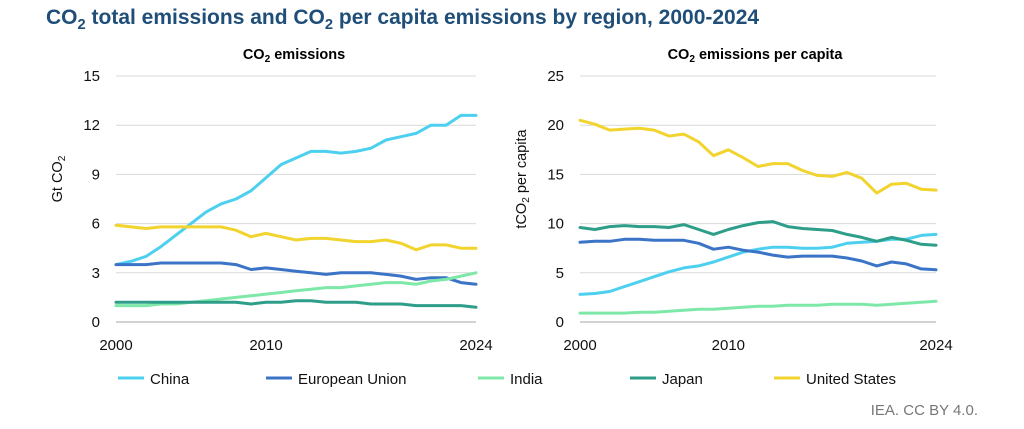 This screenshot has height=429, width=1024. I want to click on legend-item-india: India, so click(510, 379).